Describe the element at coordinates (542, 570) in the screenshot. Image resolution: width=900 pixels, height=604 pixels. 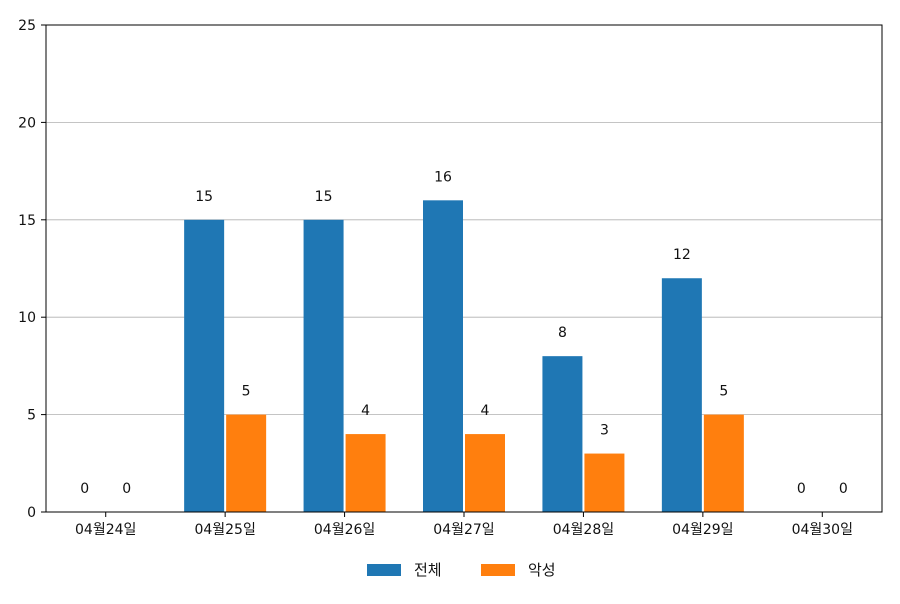
I see `legend-label-1: 악성` at that location.